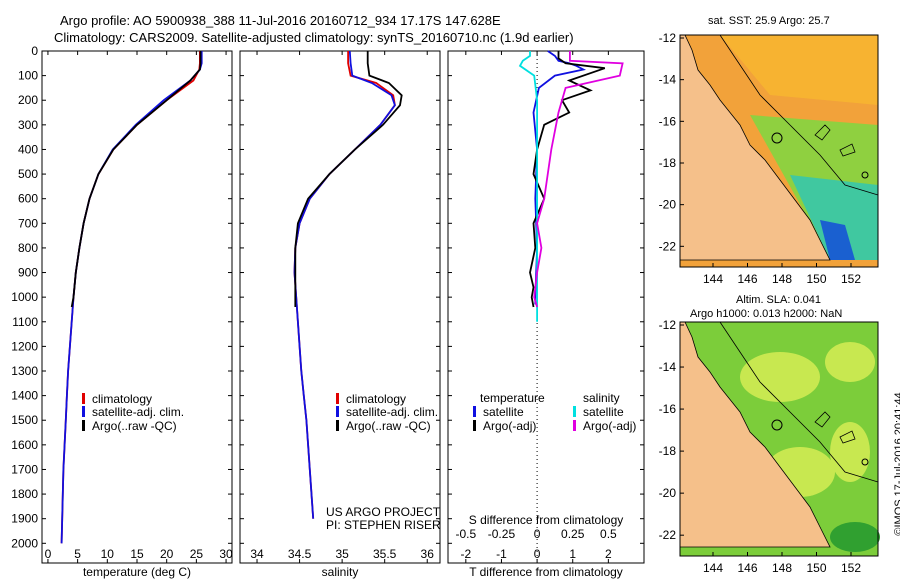 The image size is (900, 580). I want to click on depth-tick-label: 1200, so click(24, 346).